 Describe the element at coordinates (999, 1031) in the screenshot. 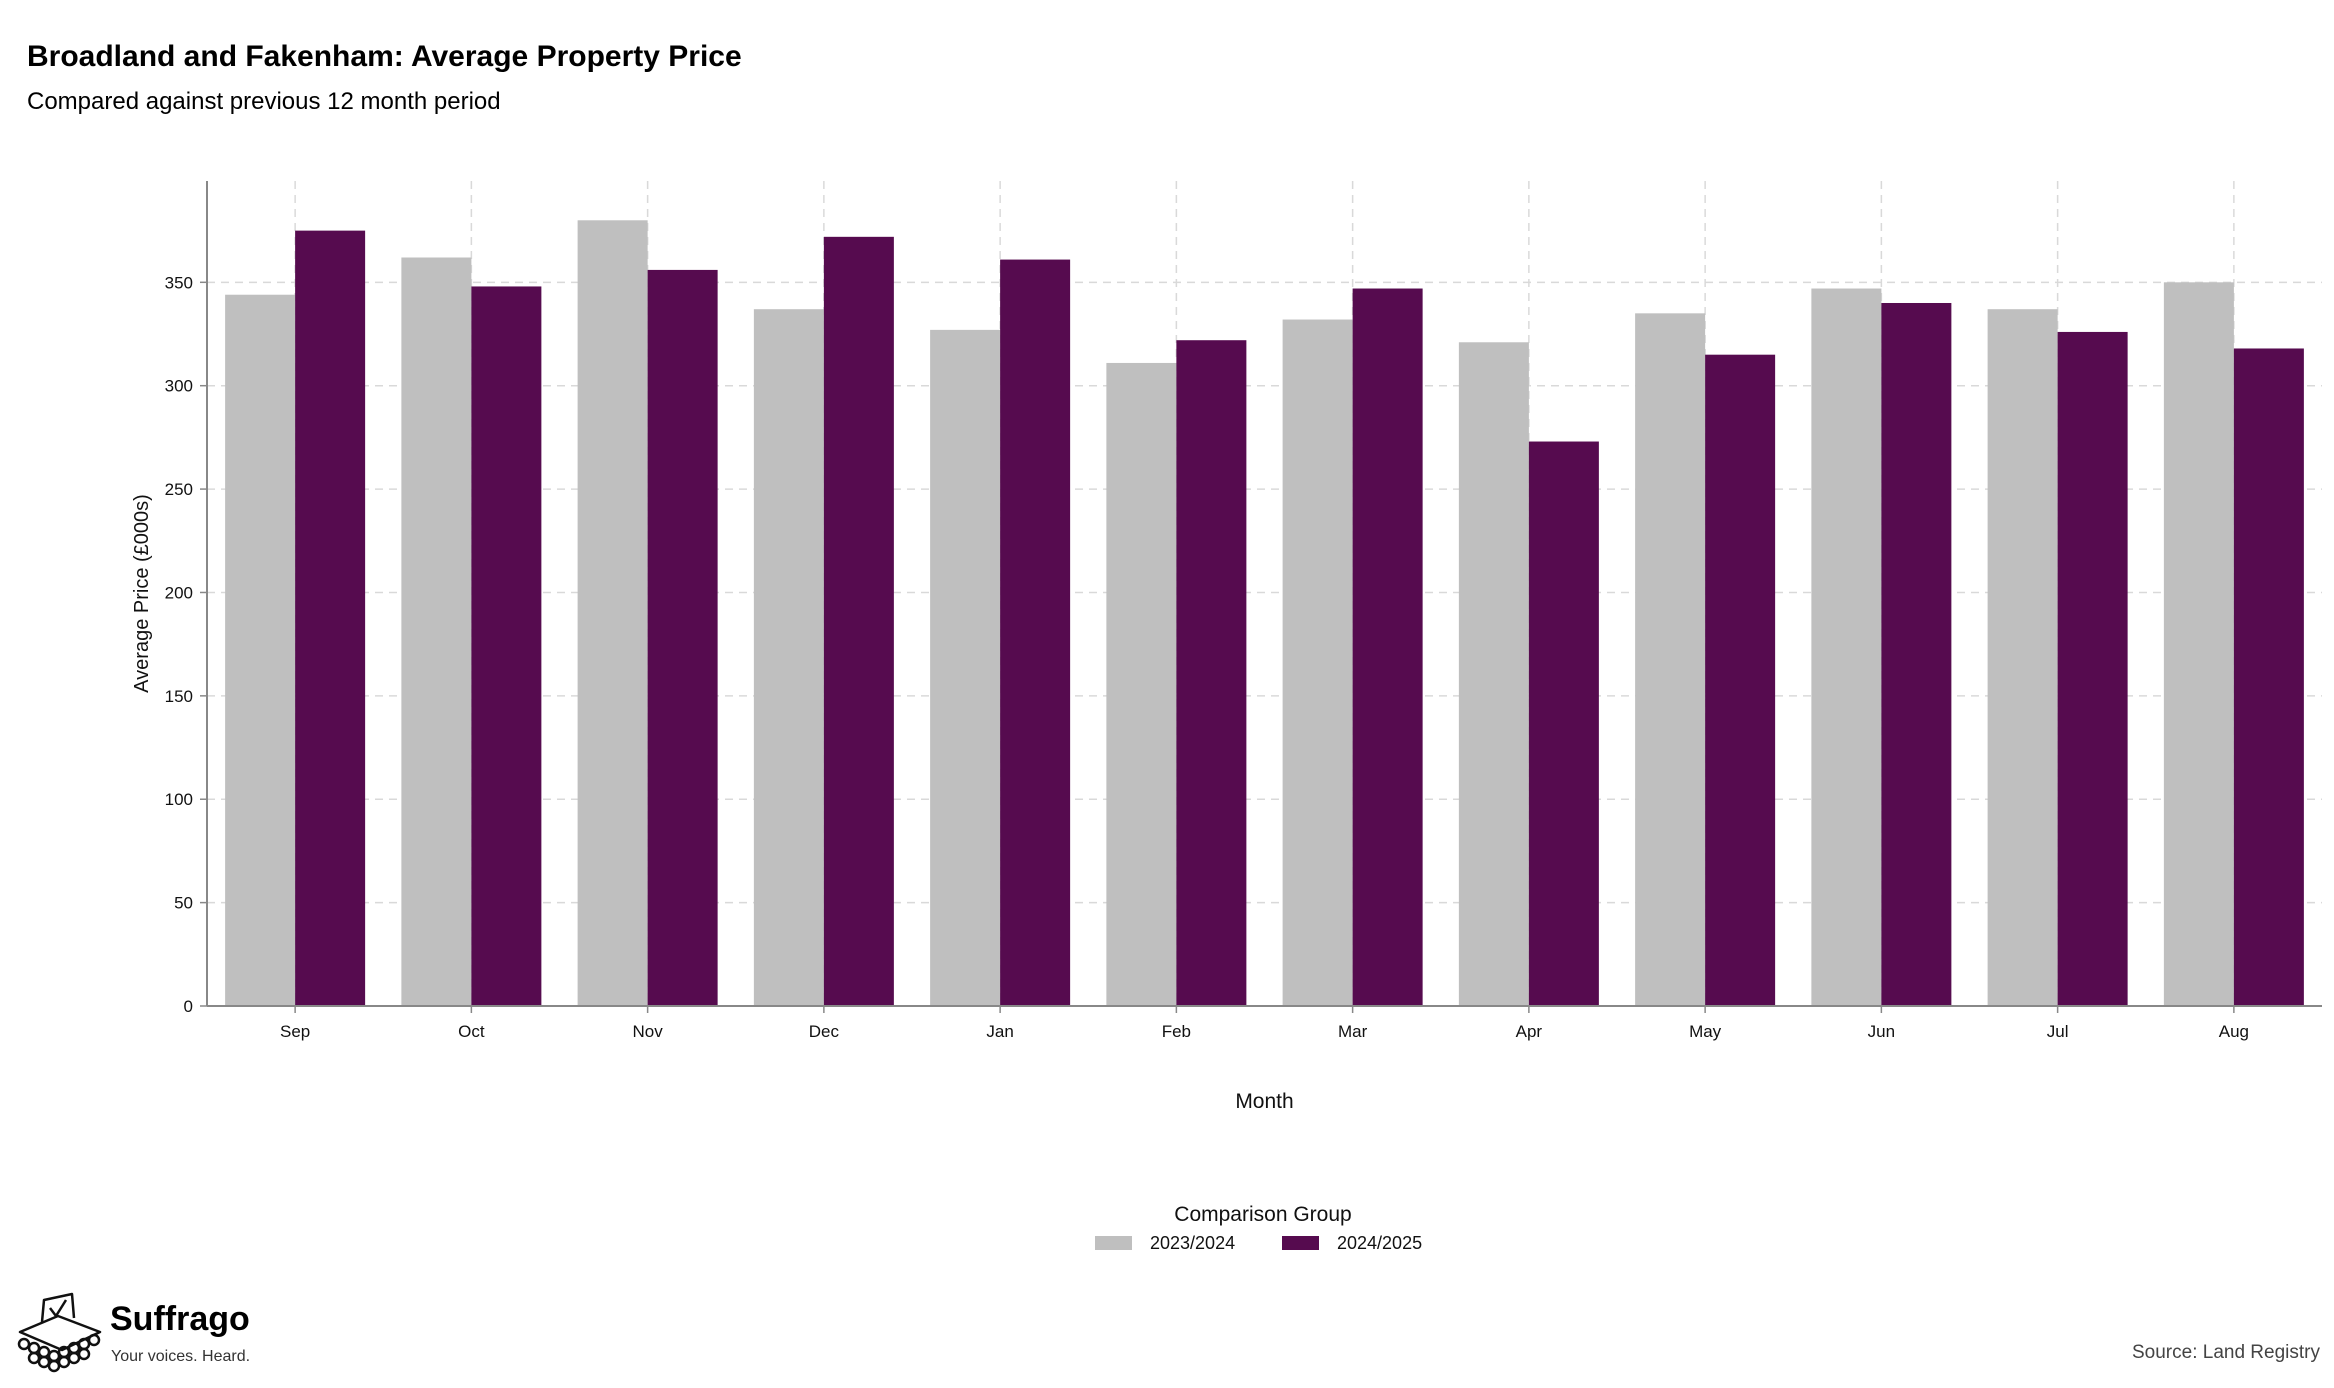

I see `x-tick-label: Jan` at that location.